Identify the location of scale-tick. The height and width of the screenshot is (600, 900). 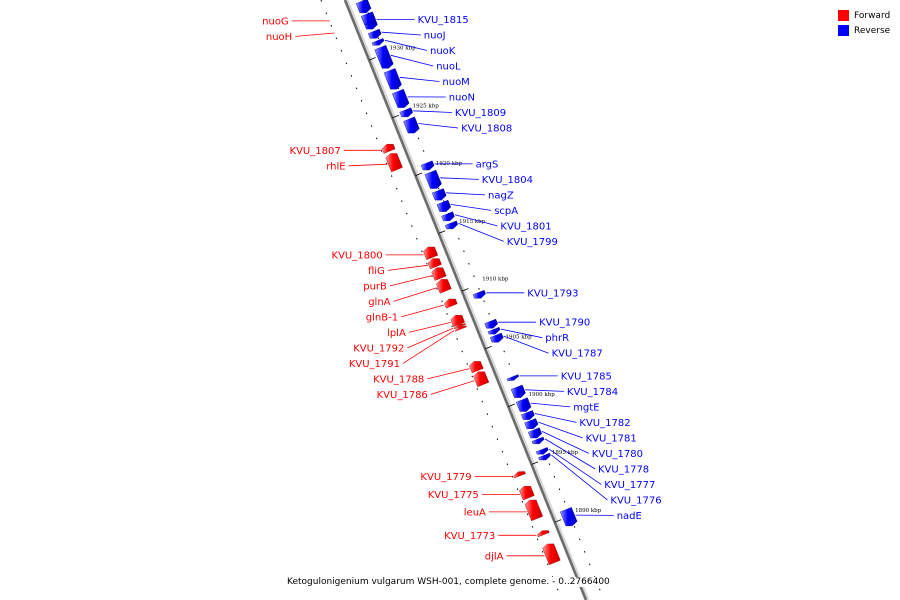
(558, 521).